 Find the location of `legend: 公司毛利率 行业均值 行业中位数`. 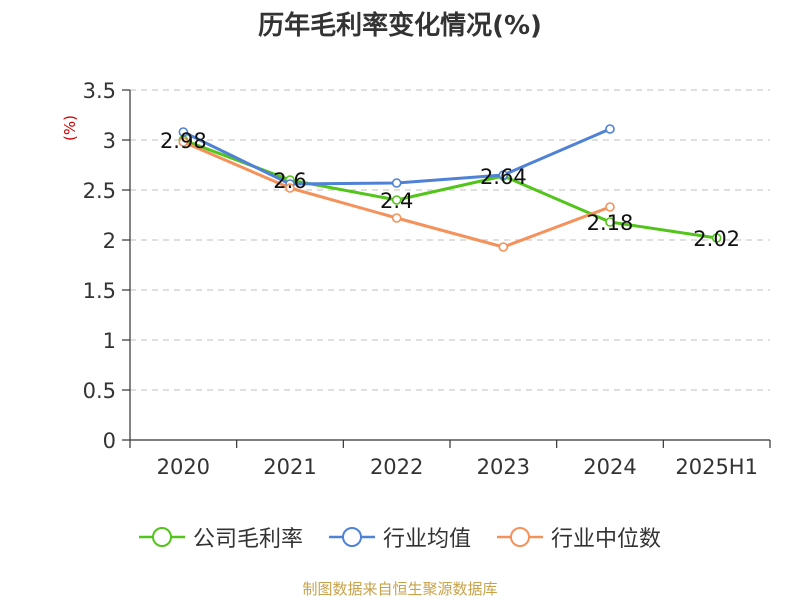

legend: 公司毛利率 行业均值 行业中位数 is located at coordinates (400, 537).